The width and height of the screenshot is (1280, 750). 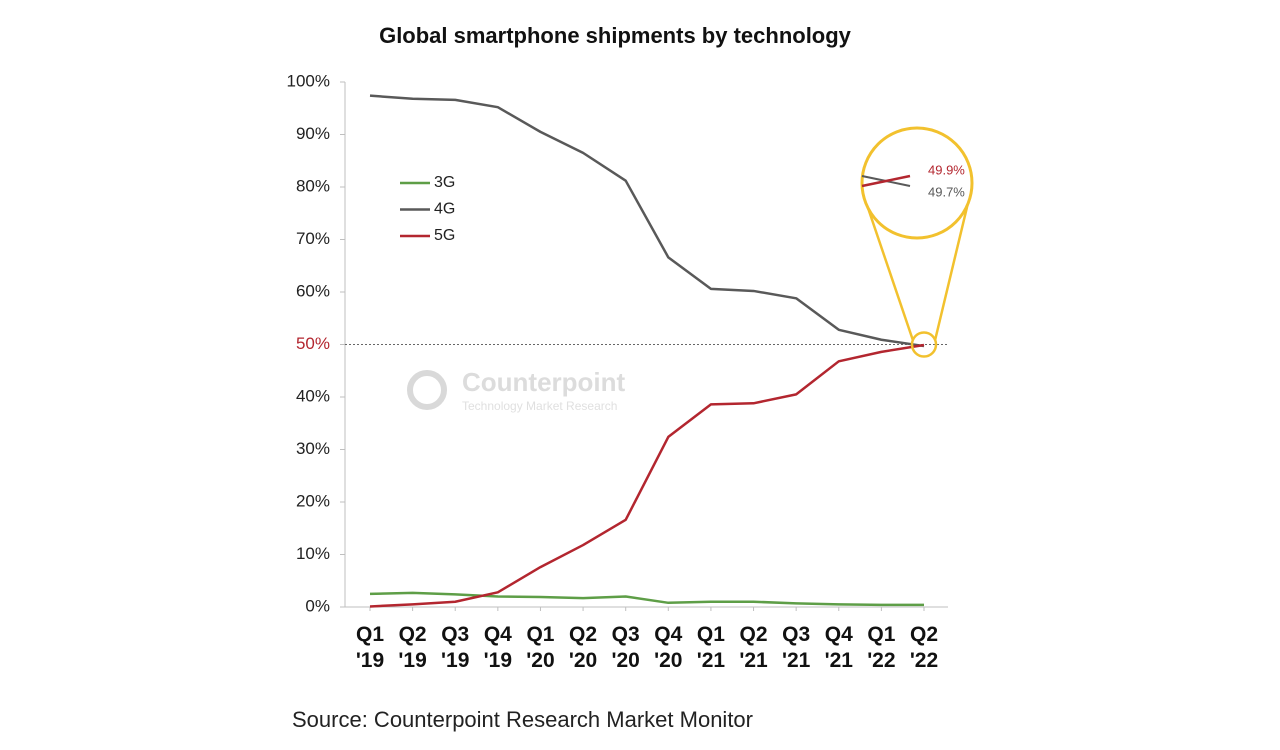 What do you see at coordinates (313, 290) in the screenshot?
I see `y-tick-label: 60%` at bounding box center [313, 290].